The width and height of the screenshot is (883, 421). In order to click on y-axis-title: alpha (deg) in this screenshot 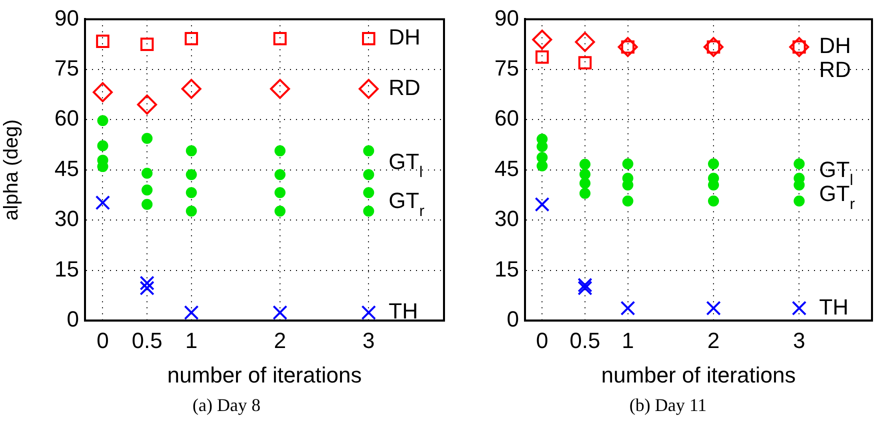, I will do `click(11, 169)`.